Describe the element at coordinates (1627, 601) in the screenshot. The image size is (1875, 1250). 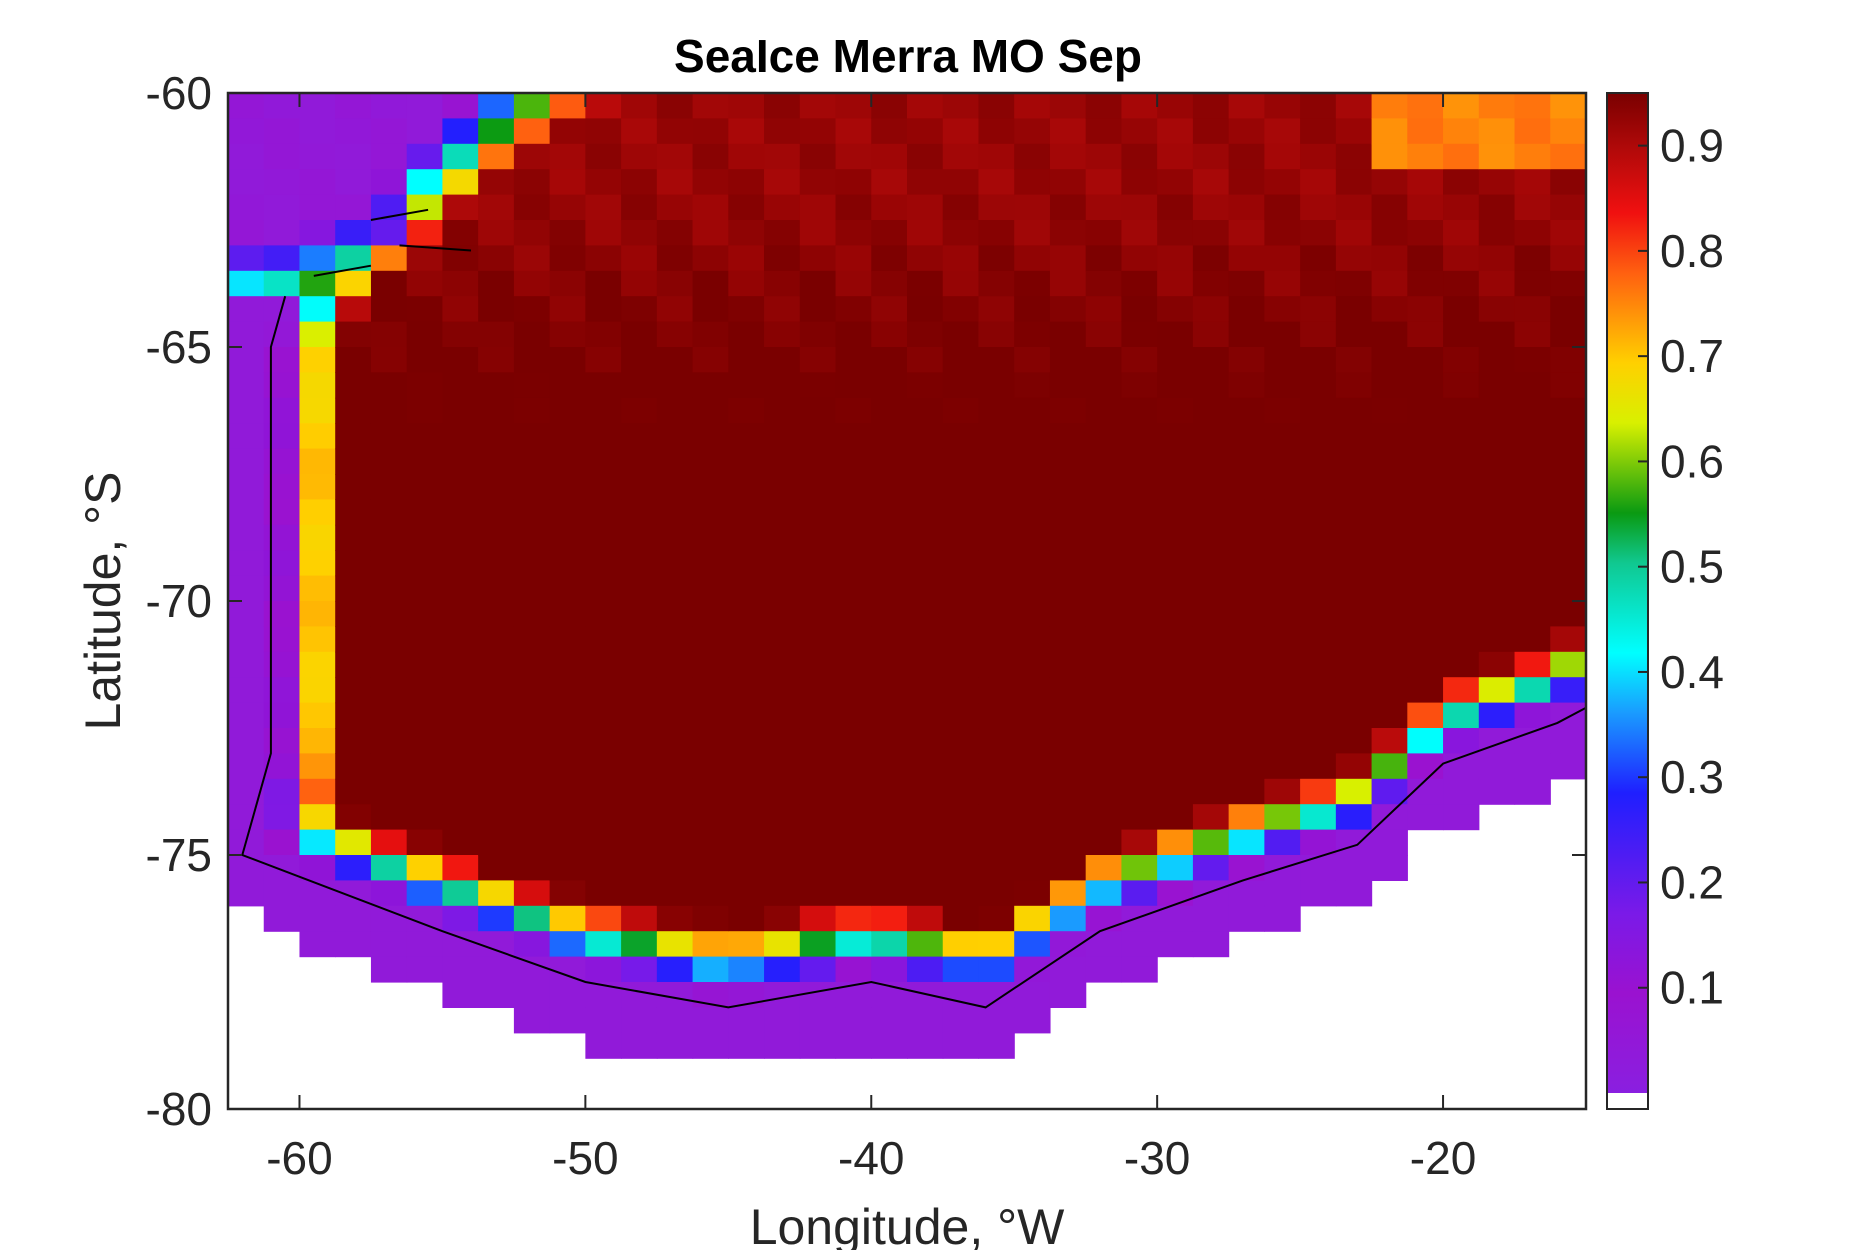
I see `colorbar-frame` at that location.